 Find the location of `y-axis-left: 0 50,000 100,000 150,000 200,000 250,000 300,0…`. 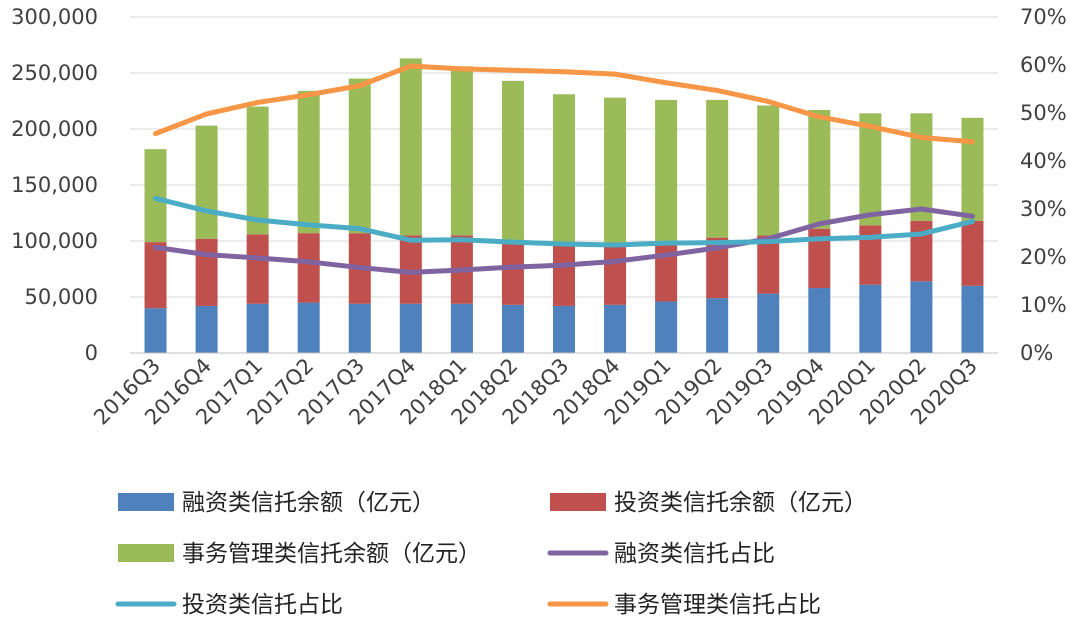

y-axis-left: 0 50,000 100,000 150,000 200,000 250,000 300,0… is located at coordinates (54, 185).